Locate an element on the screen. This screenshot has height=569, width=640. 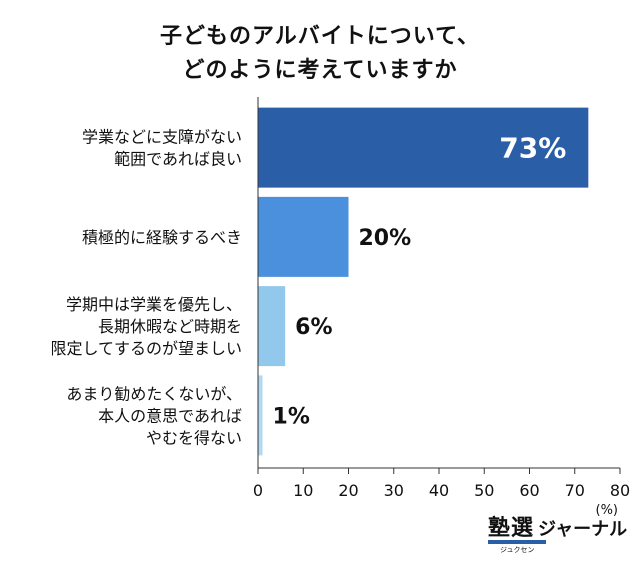
category-label-3-line-1: 学期中は学業を優先し、 is located at coordinates (154, 304).